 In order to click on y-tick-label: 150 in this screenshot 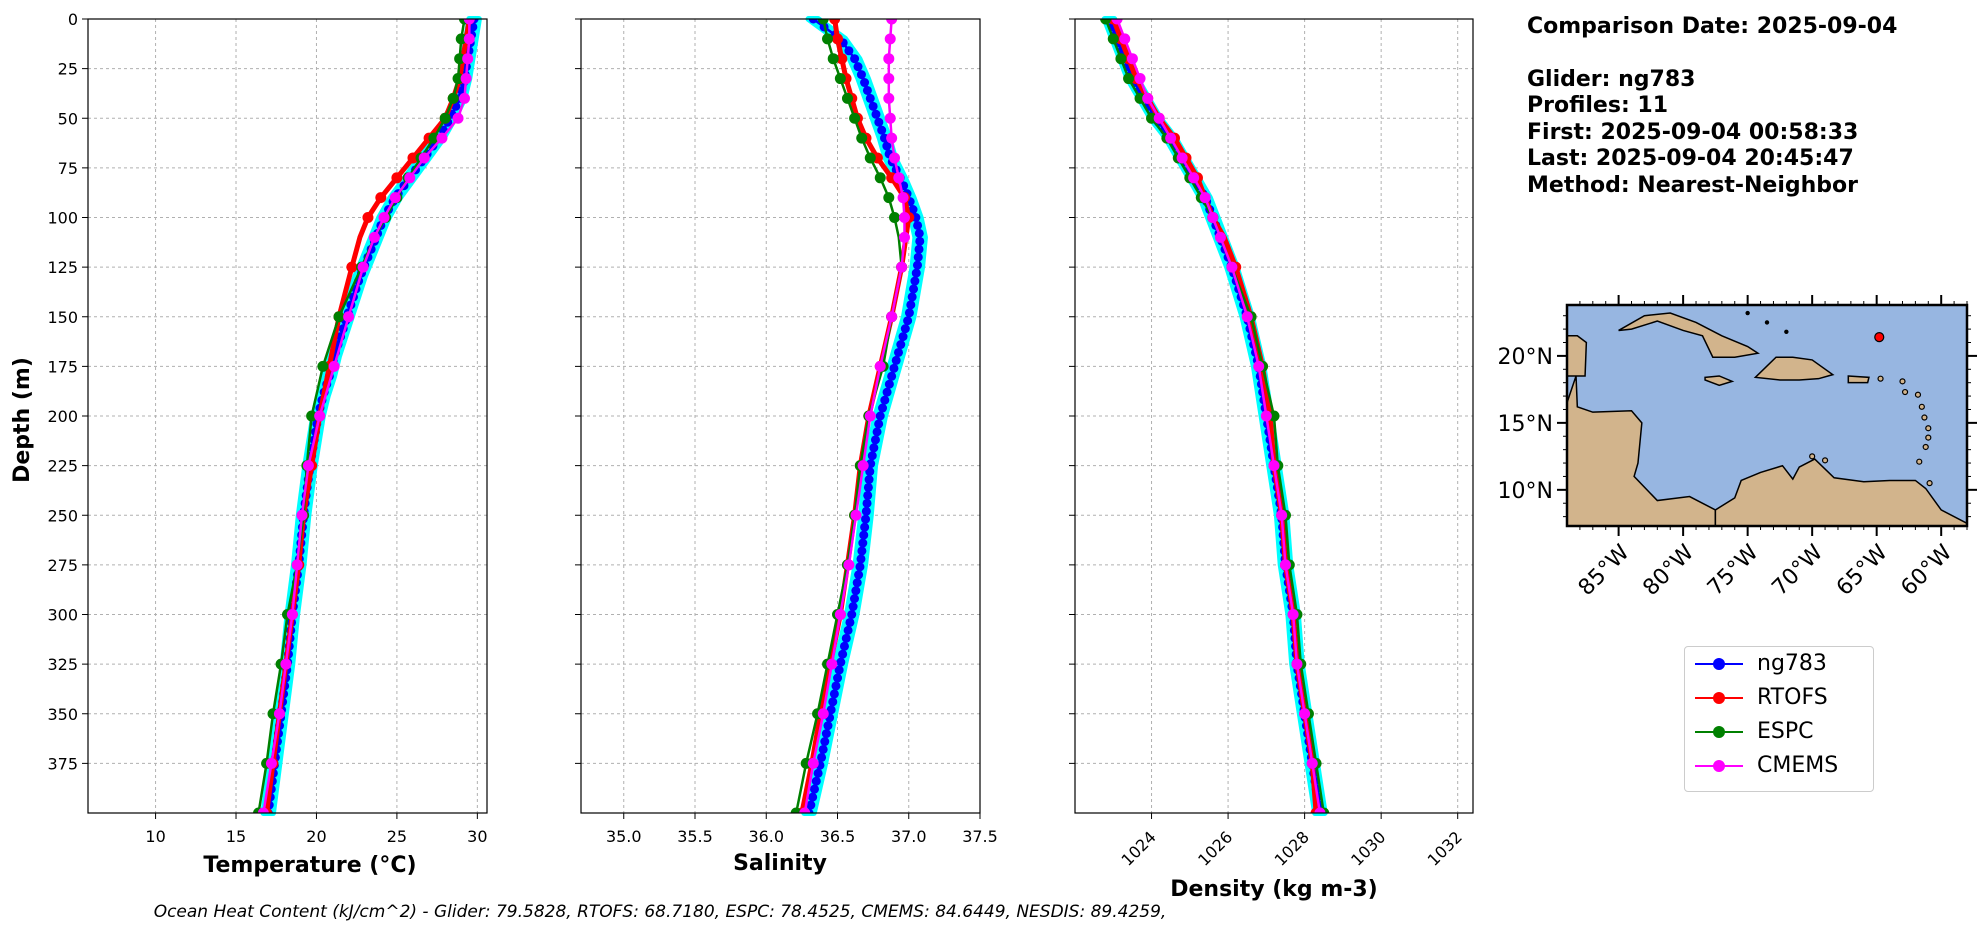, I will do `click(62, 317)`.